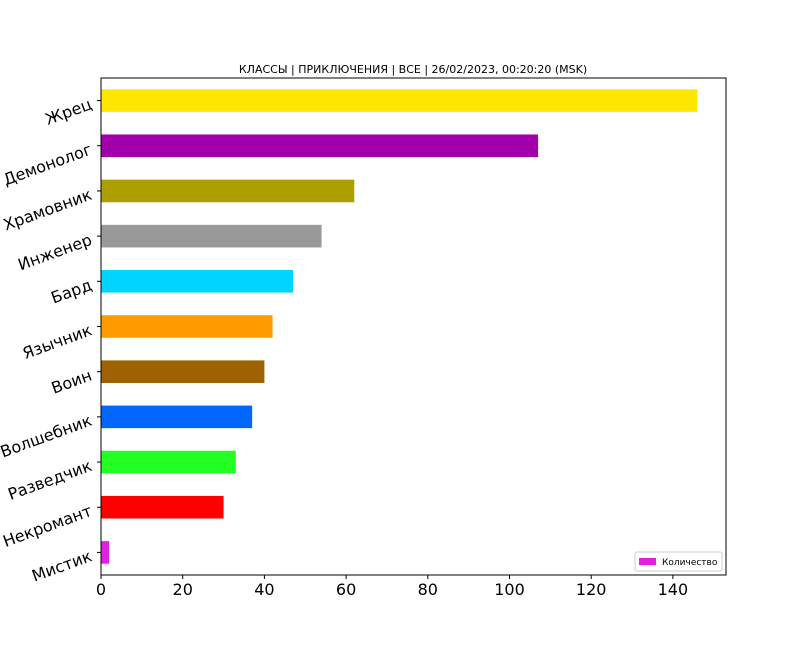 The image size is (807, 646). Describe the element at coordinates (47, 526) in the screenshot. I see `y-tick-label: Некромант` at that location.